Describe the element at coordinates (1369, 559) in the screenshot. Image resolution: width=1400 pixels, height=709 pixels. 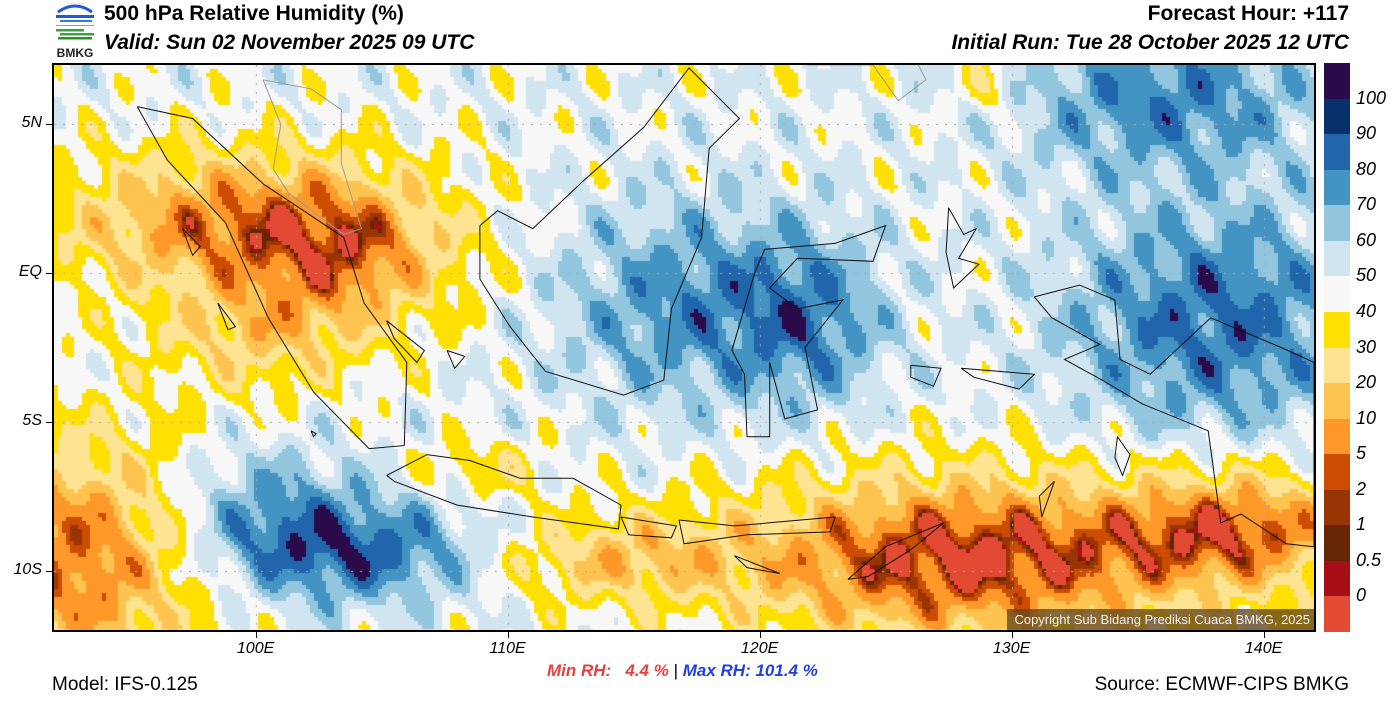
I see `colorbar-tick-label: 0.5` at that location.